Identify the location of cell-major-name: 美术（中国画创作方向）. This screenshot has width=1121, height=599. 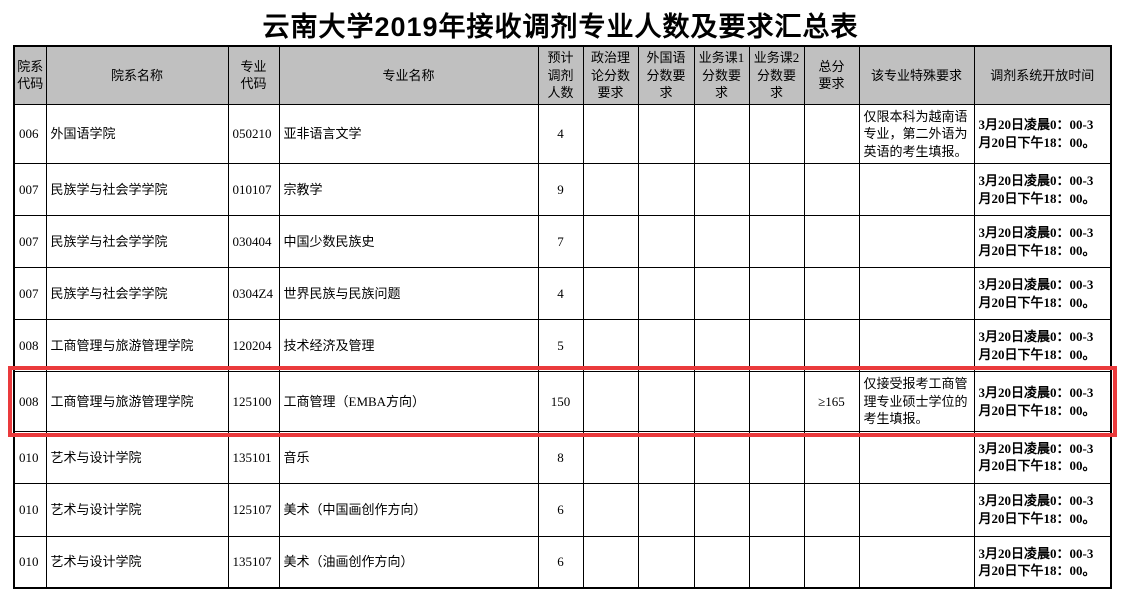
(408, 509).